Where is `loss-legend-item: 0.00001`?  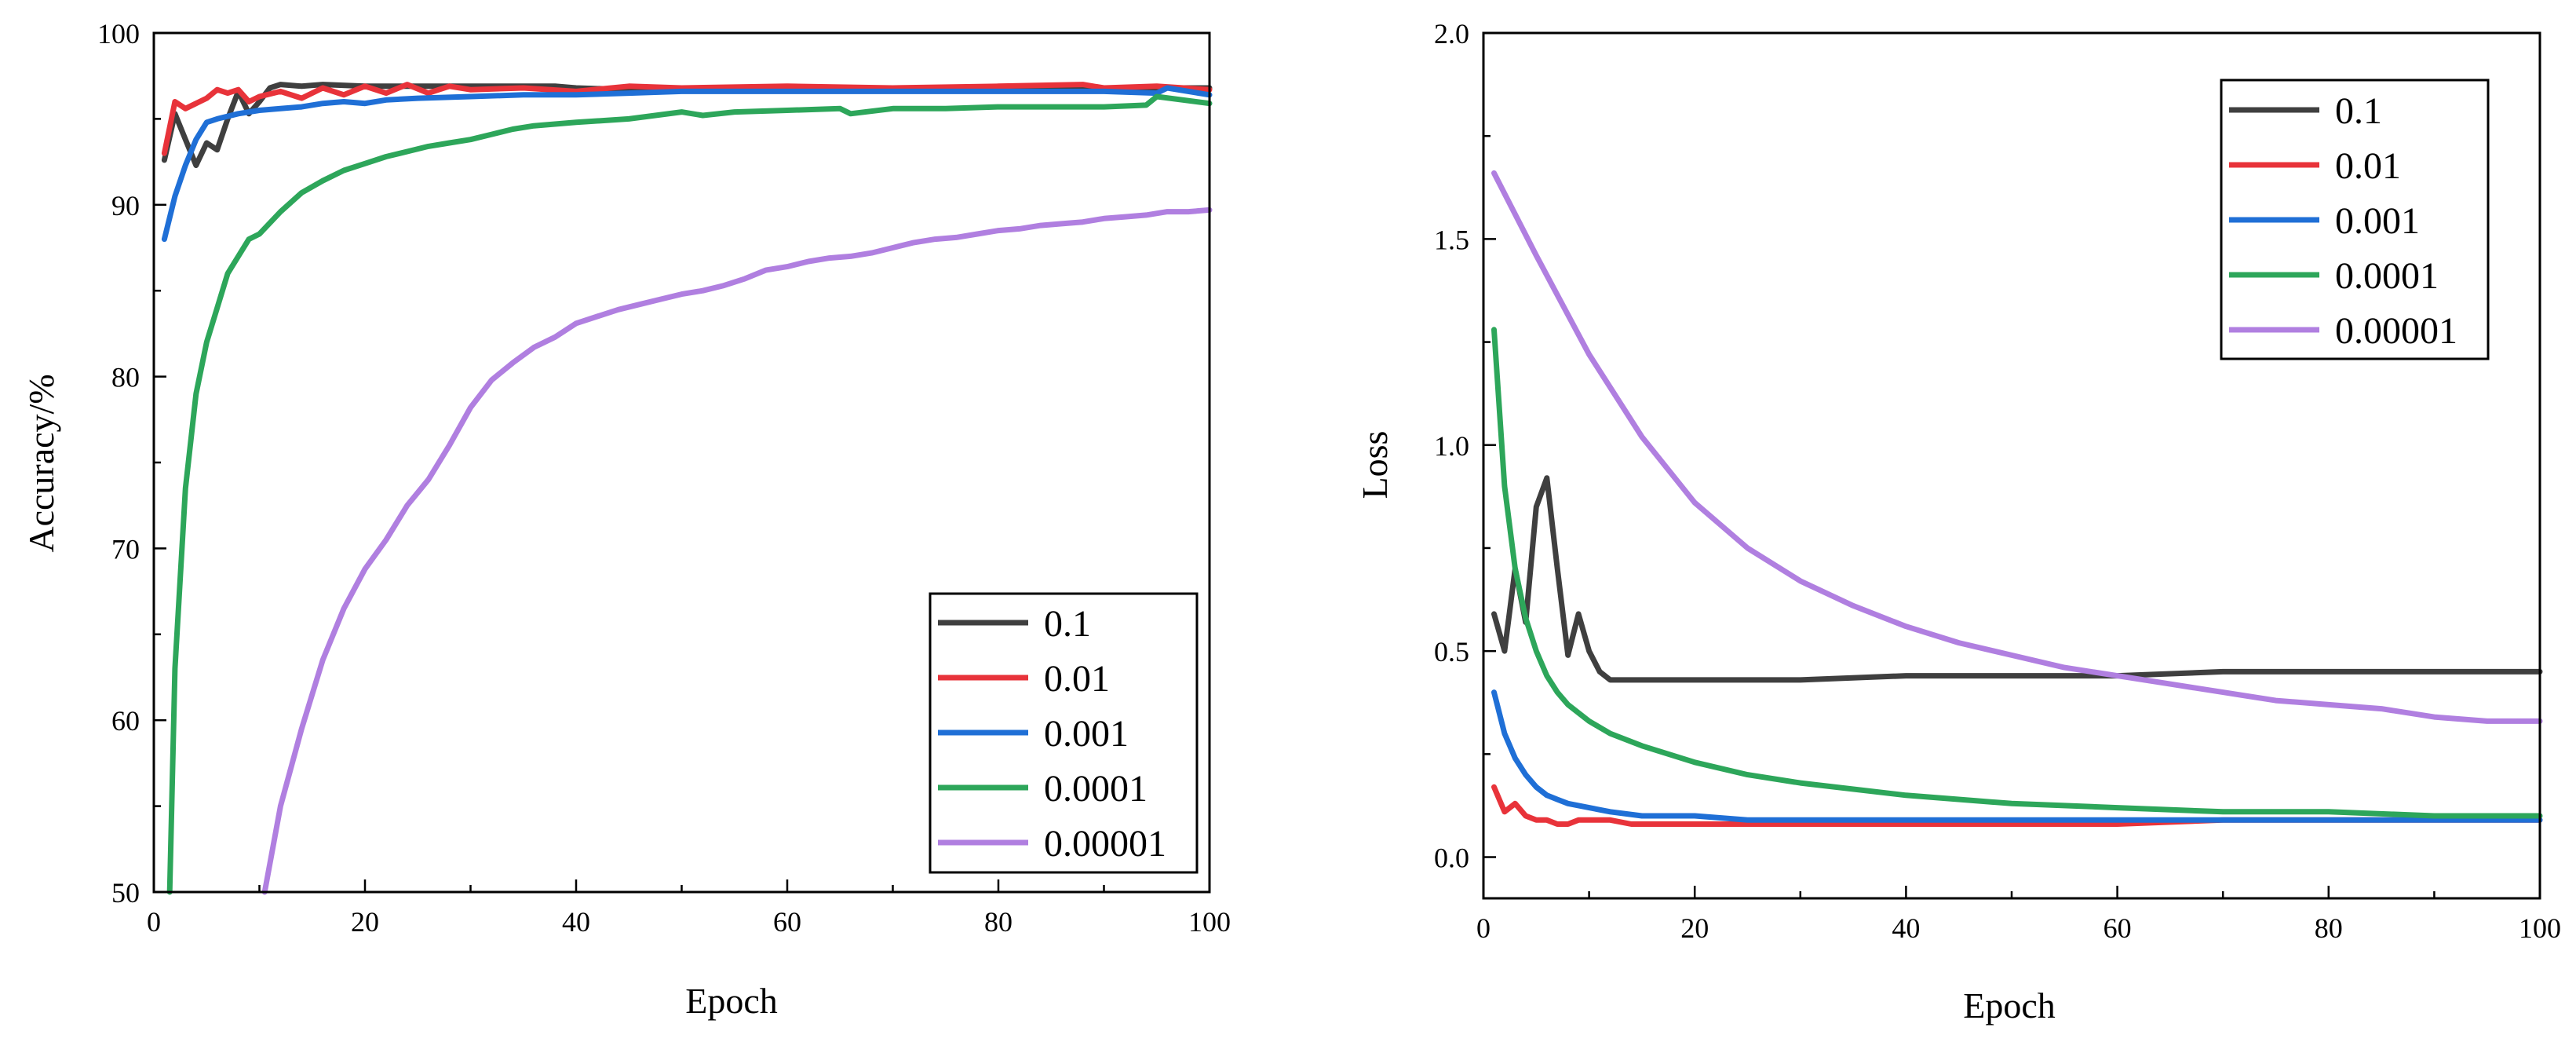 loss-legend-item: 0.00001 is located at coordinates (2343, 331).